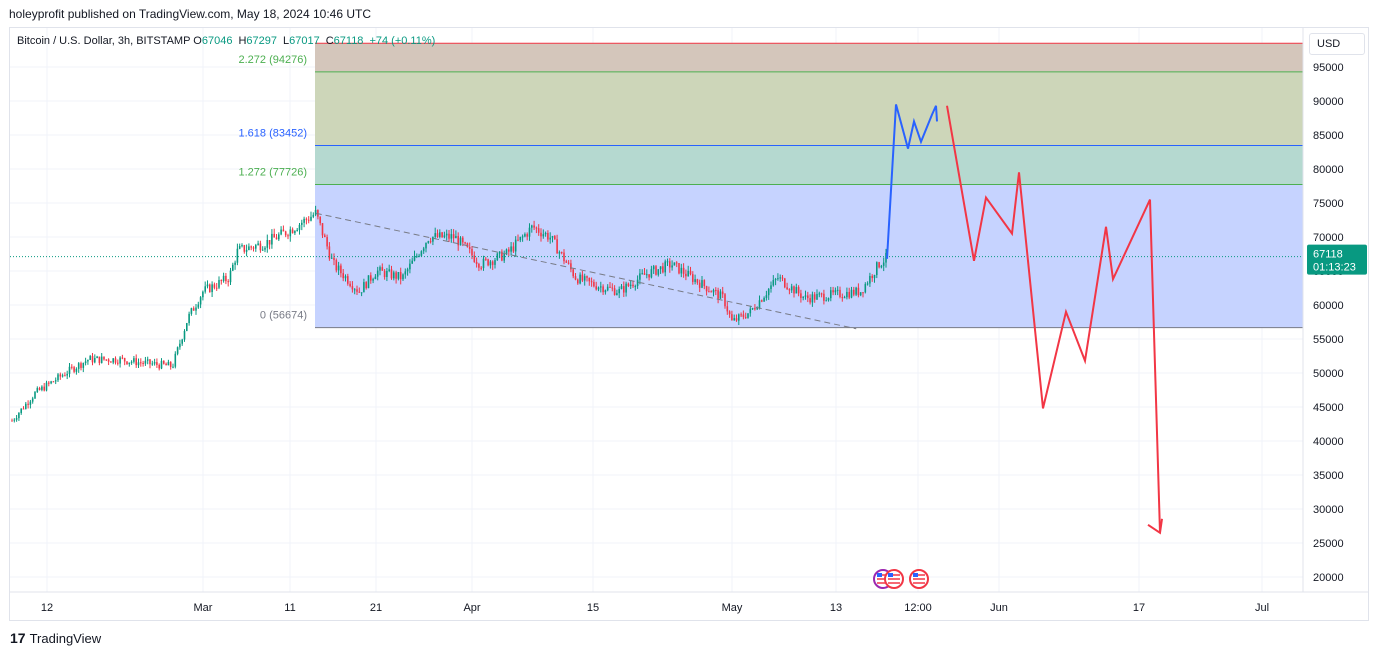 Image resolution: width=1379 pixels, height=656 pixels. I want to click on time-axis: 12 Mar 11 21 Apr 15 May 13 12:00 Jun 17 Jul, so click(689, 602).